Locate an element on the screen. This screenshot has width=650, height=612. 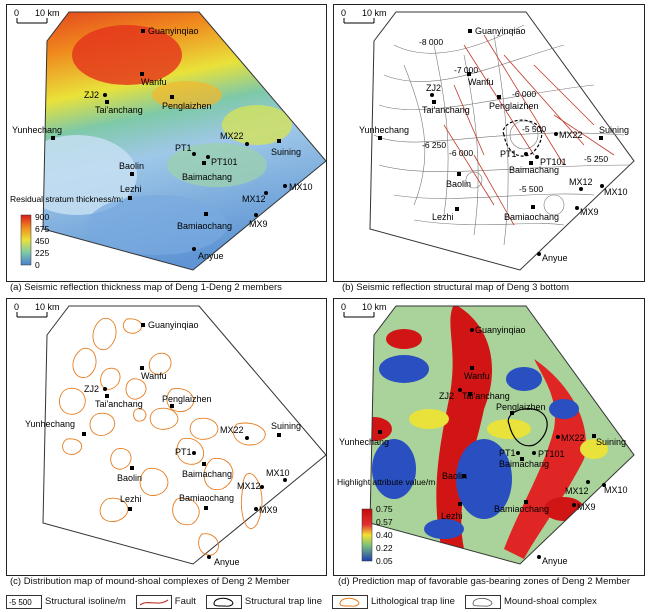
legend-fault: Fault is located at coordinates (165, 601).